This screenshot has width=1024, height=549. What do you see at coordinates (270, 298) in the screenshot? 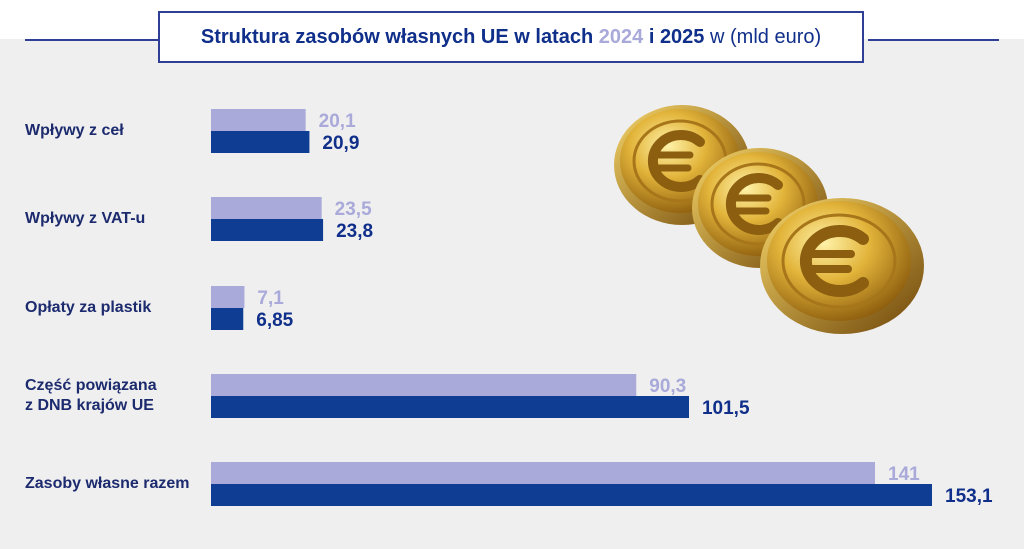
I see `value-label-2024: 7,1` at bounding box center [270, 298].